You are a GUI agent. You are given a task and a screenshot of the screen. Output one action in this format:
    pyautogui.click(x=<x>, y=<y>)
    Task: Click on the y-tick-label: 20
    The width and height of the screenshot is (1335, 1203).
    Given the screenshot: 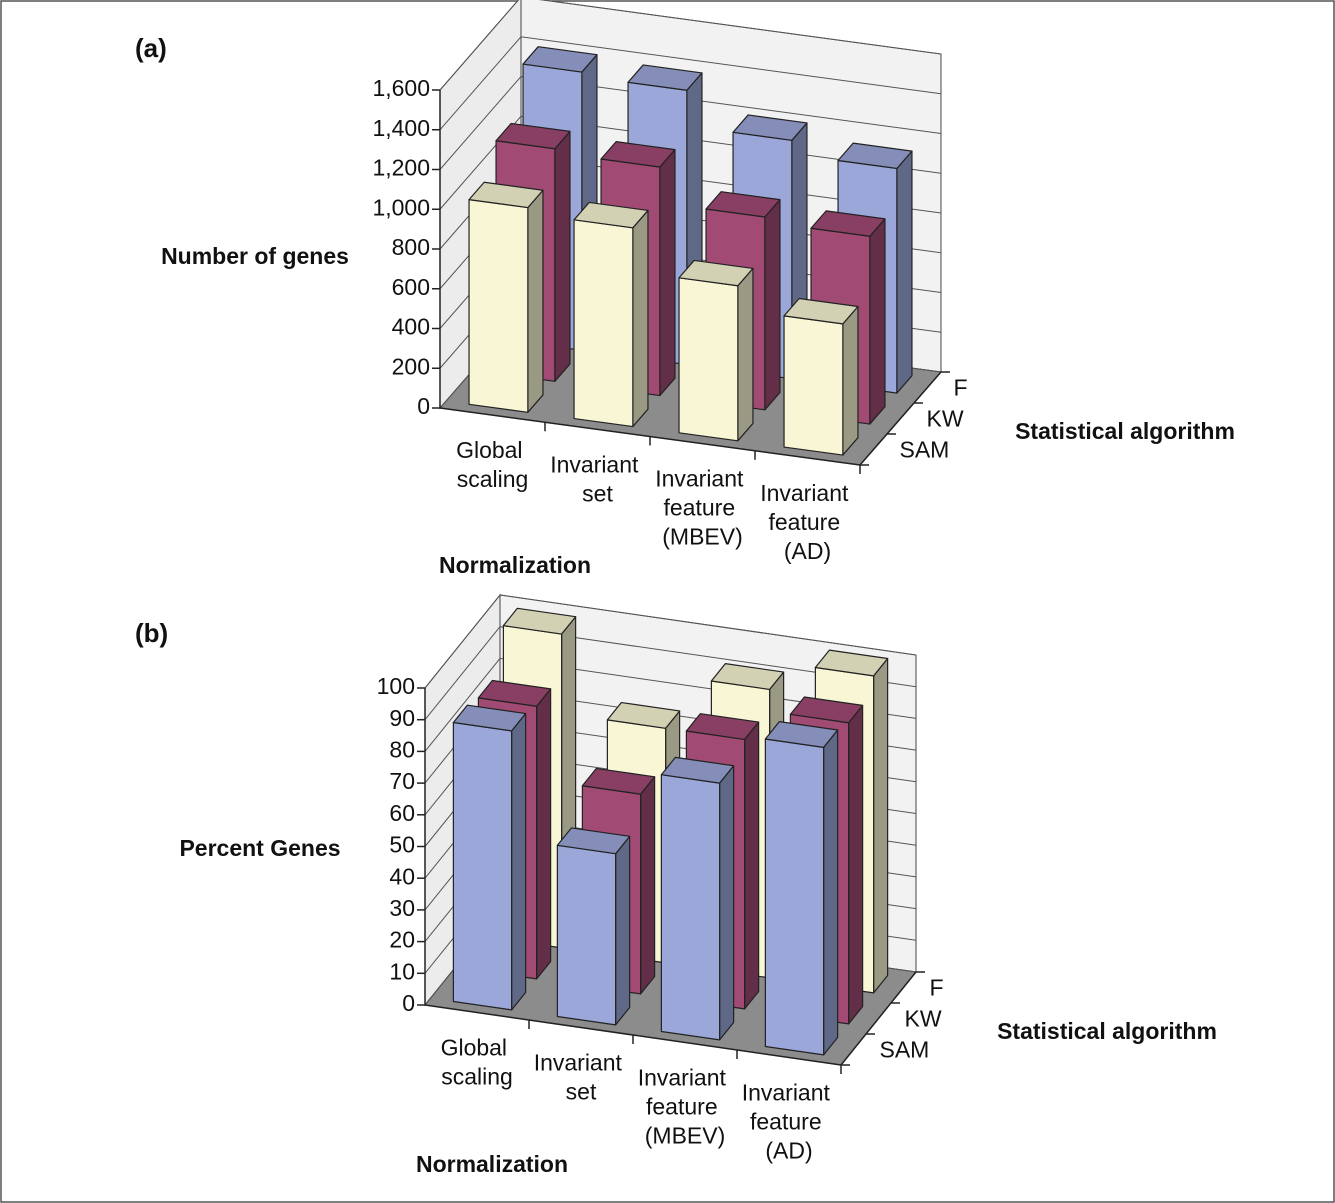 What is the action you would take?
    pyautogui.click(x=402, y=940)
    